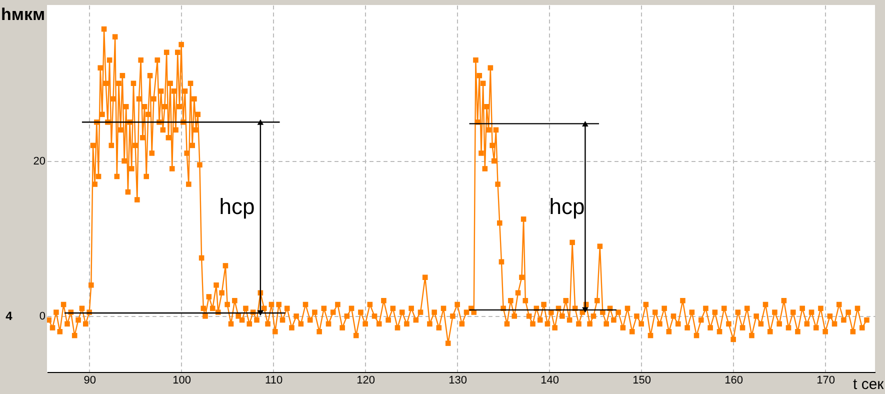 The width and height of the screenshot is (885, 394). I want to click on x-tick-label: 140, so click(549, 380).